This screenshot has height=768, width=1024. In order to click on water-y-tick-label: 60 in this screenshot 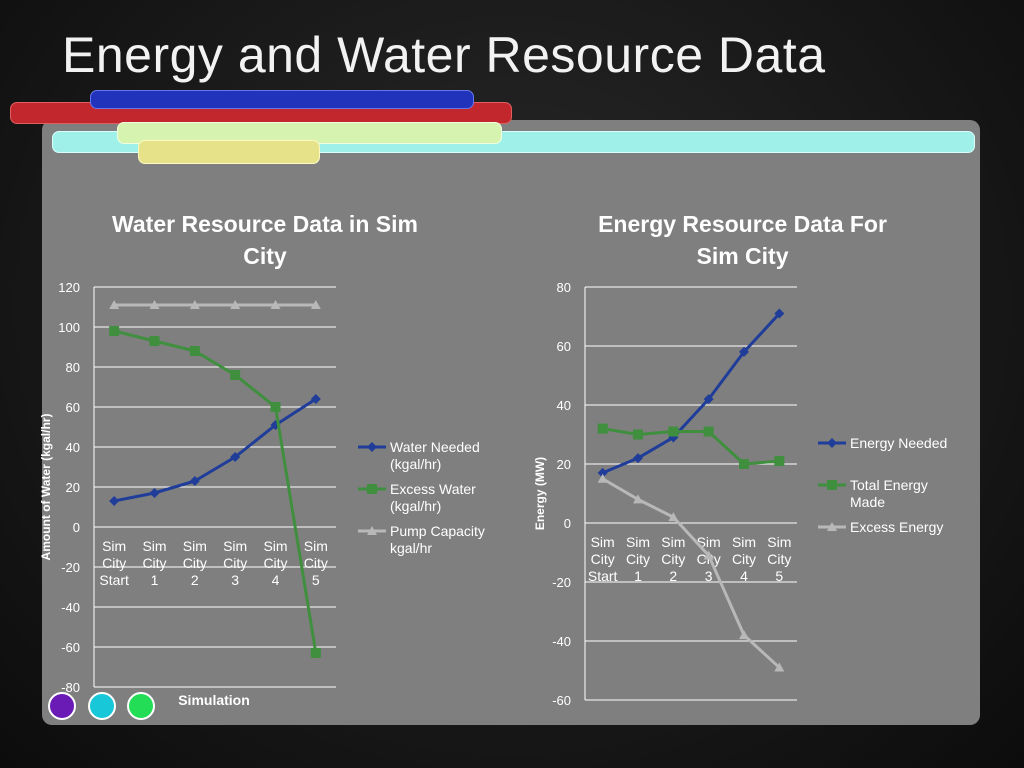, I will do `click(73, 407)`.